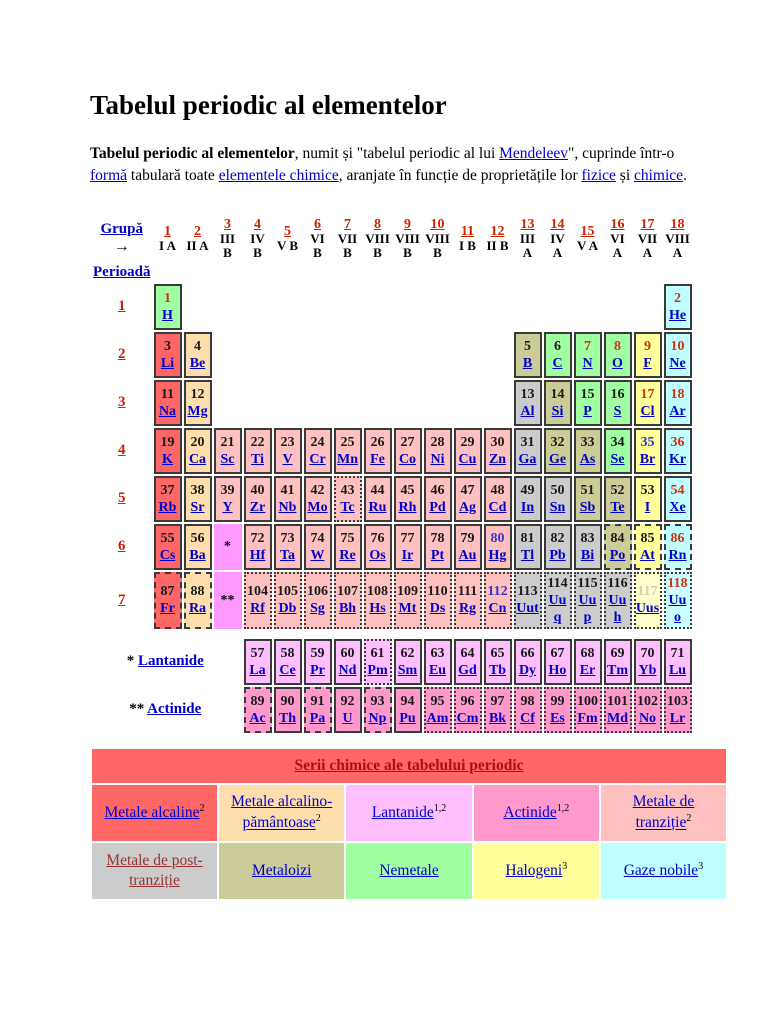  I want to click on element-os-link: Os, so click(377, 555).